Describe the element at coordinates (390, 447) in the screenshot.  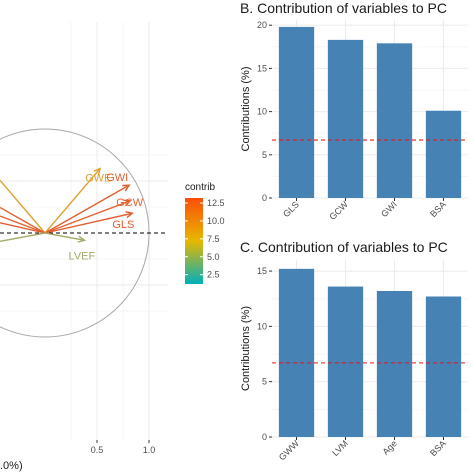
I see `x-tick-label: Age` at that location.